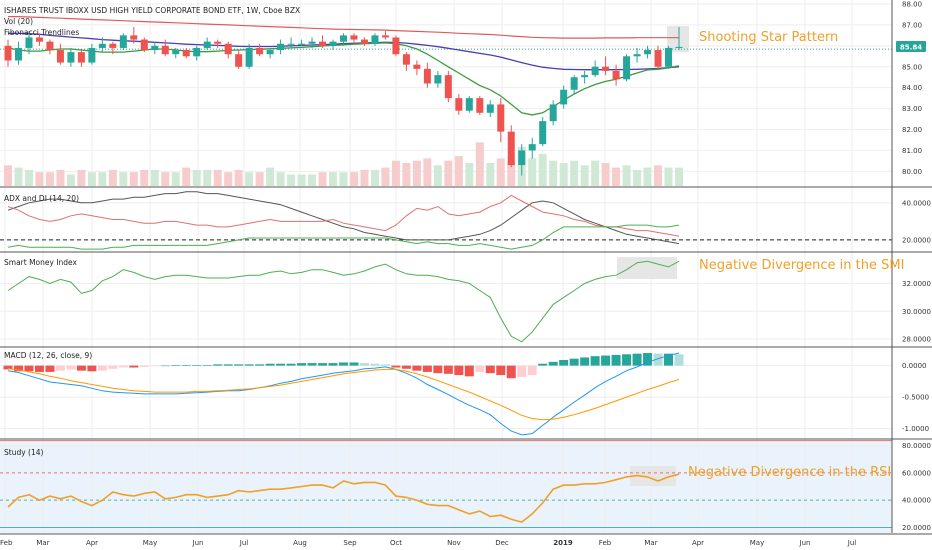 The height and width of the screenshot is (550, 932). Describe the element at coordinates (915, 398) in the screenshot. I see `macd-tick-label: -0.5000` at that location.